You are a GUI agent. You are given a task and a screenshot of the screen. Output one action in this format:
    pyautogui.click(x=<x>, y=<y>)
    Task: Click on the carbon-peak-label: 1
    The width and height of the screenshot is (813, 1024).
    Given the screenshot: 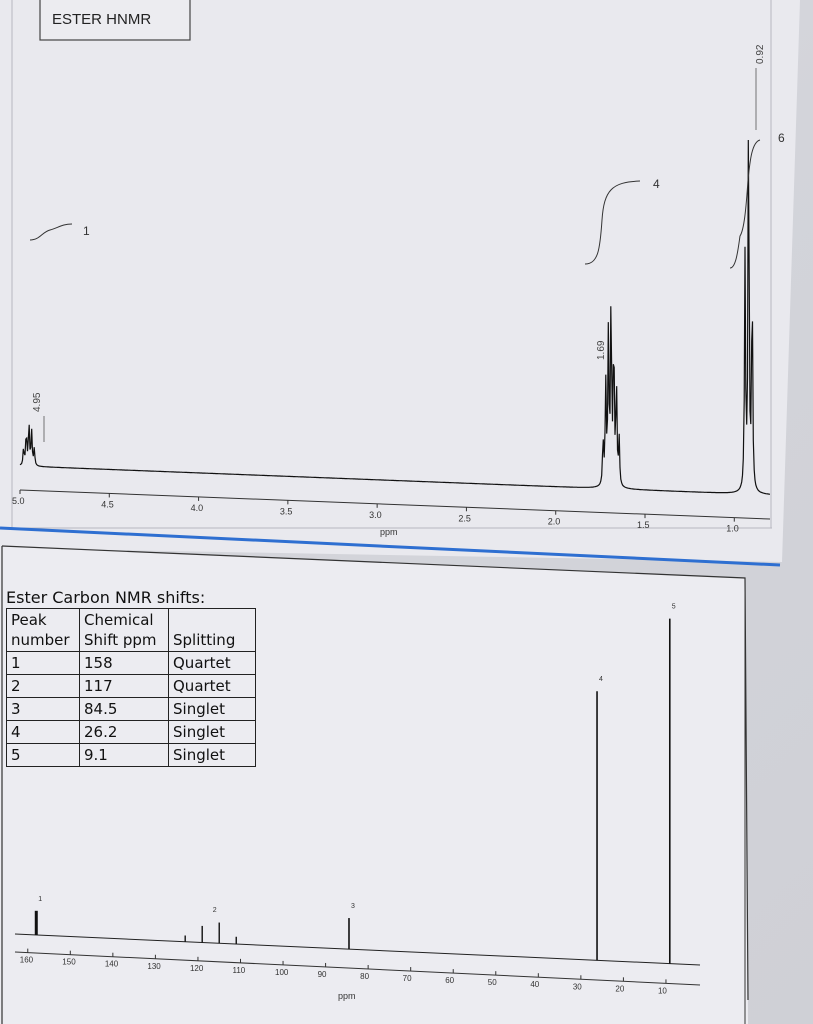 What is the action you would take?
    pyautogui.click(x=40, y=899)
    